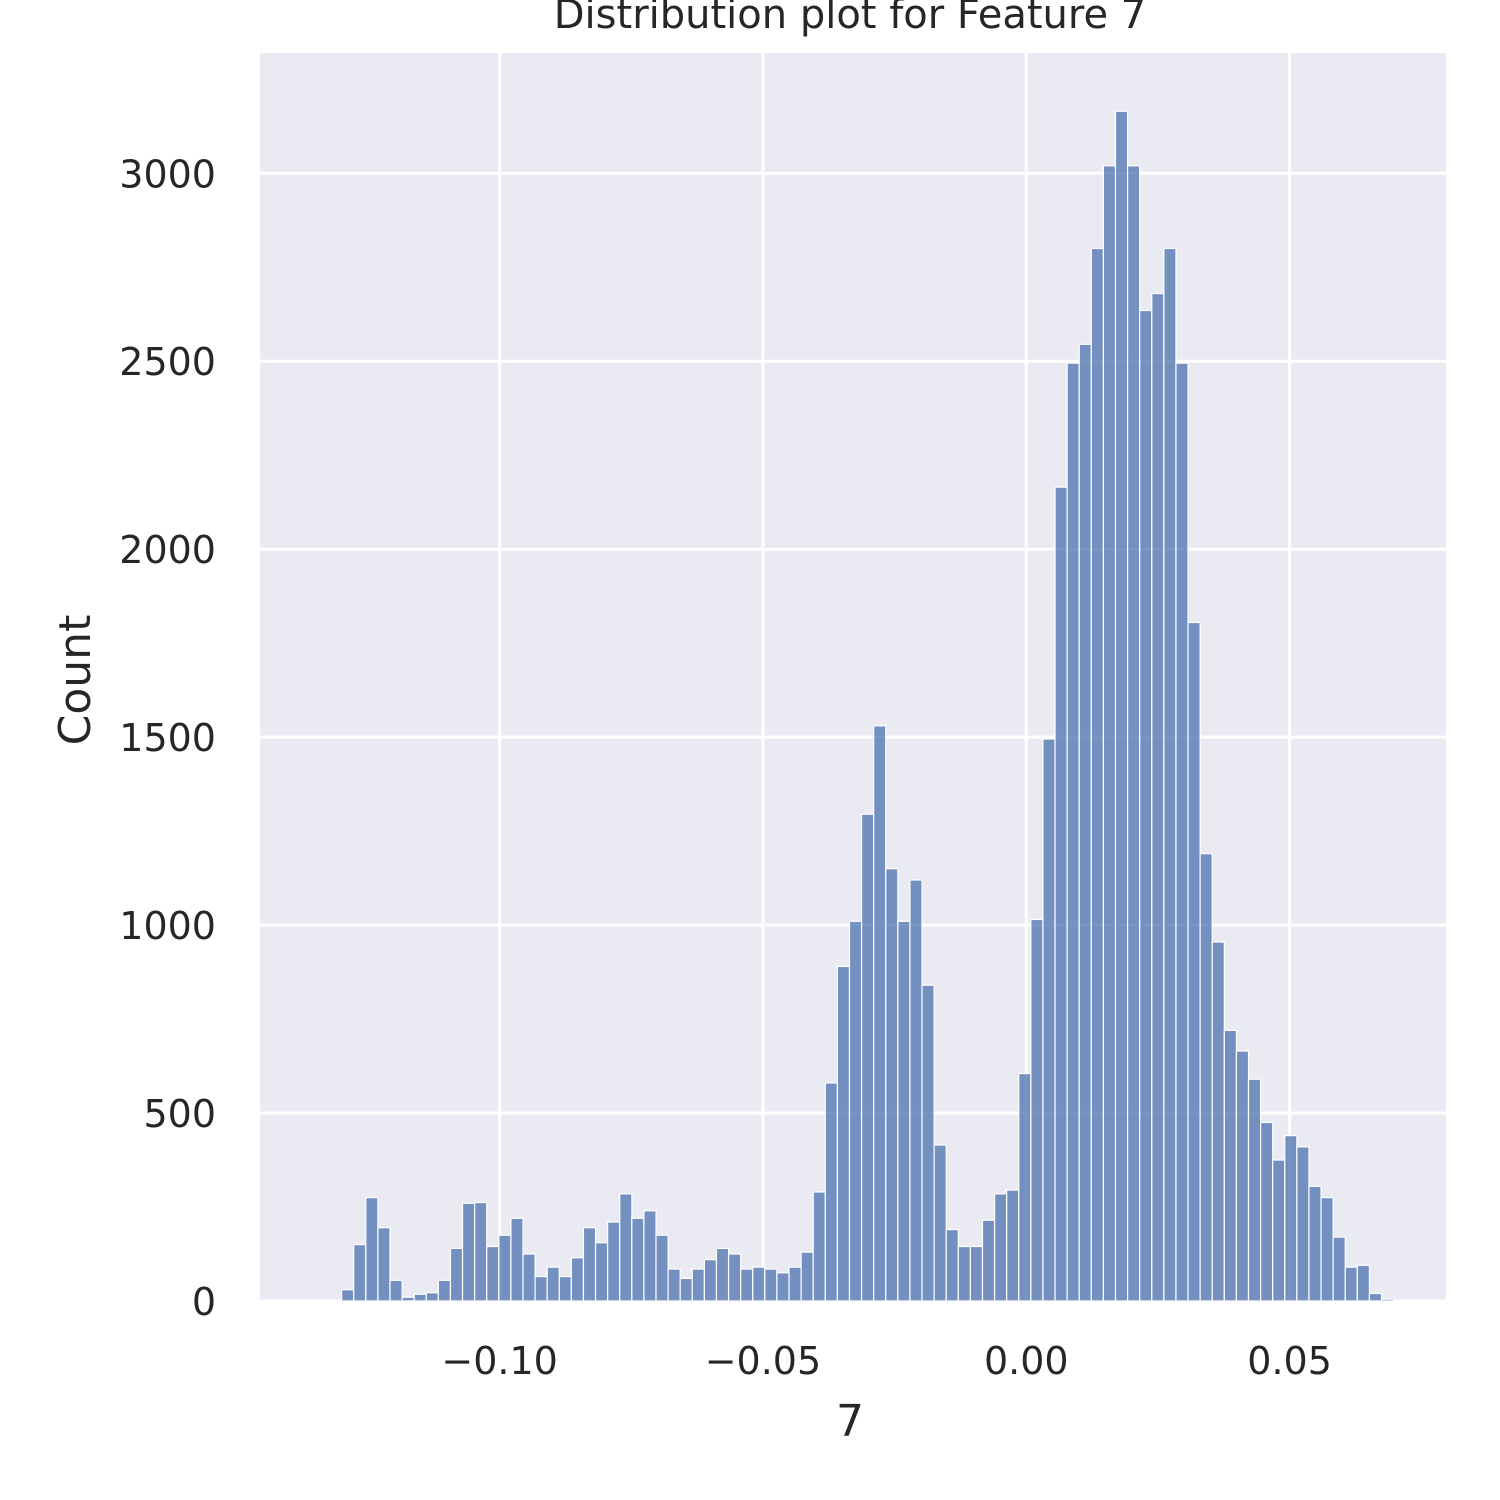 The width and height of the screenshot is (1500, 1500). I want to click on y-tick-label: 500, so click(179, 1114).